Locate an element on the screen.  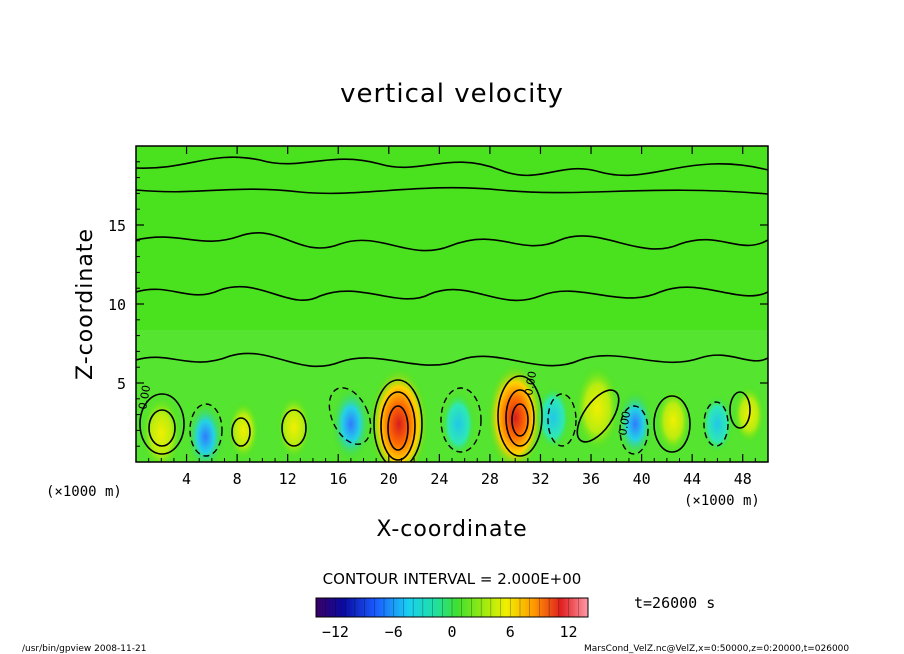
colorbar-tick-label: 0 is located at coordinates (451, 632).